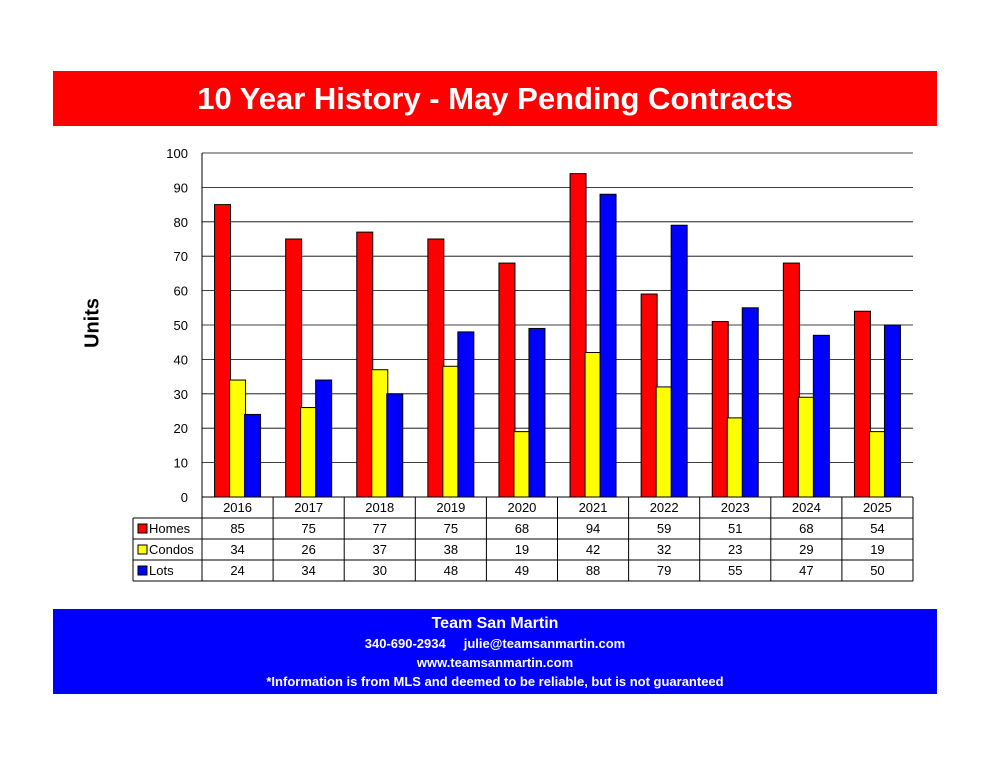 The width and height of the screenshot is (990, 765). I want to click on data-label: 94, so click(593, 528).